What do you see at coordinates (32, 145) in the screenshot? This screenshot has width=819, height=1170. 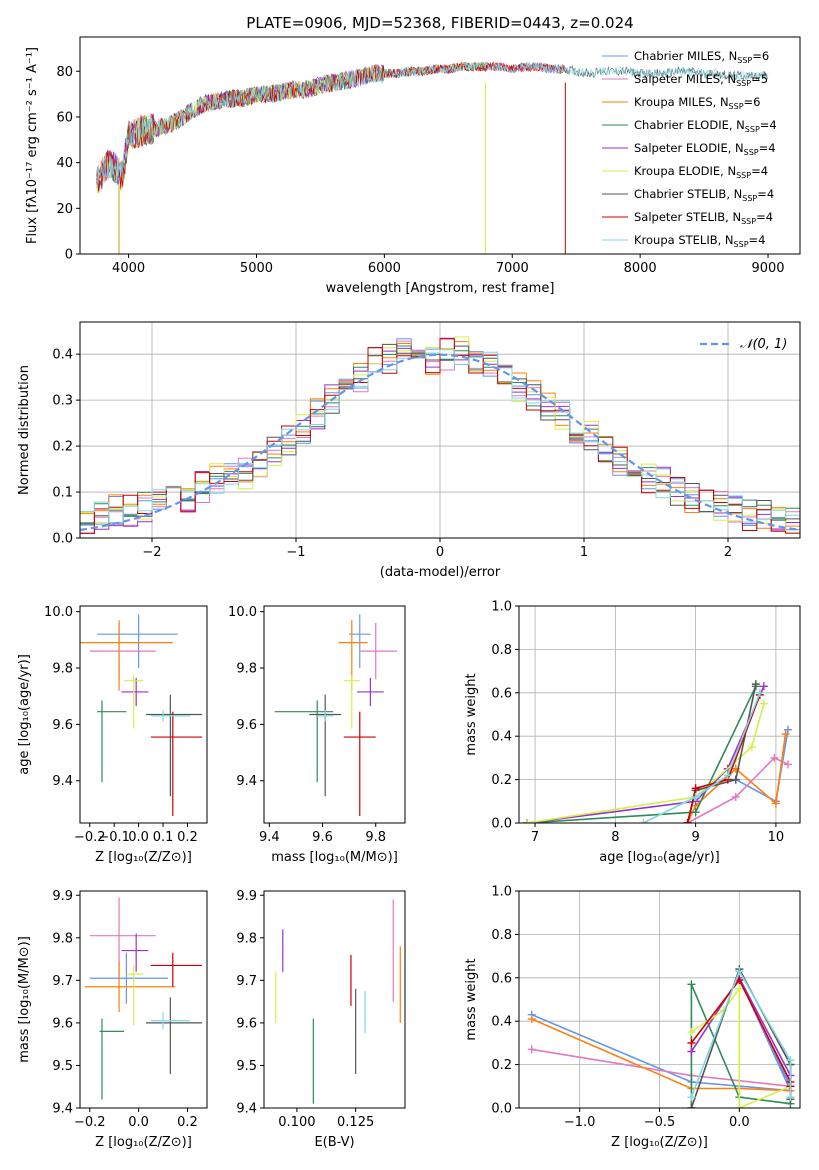 I see `y-axis-label: Flux [fλ10⁻¹⁷ erg cm⁻² s⁻¹ A⁻¹]` at bounding box center [32, 145].